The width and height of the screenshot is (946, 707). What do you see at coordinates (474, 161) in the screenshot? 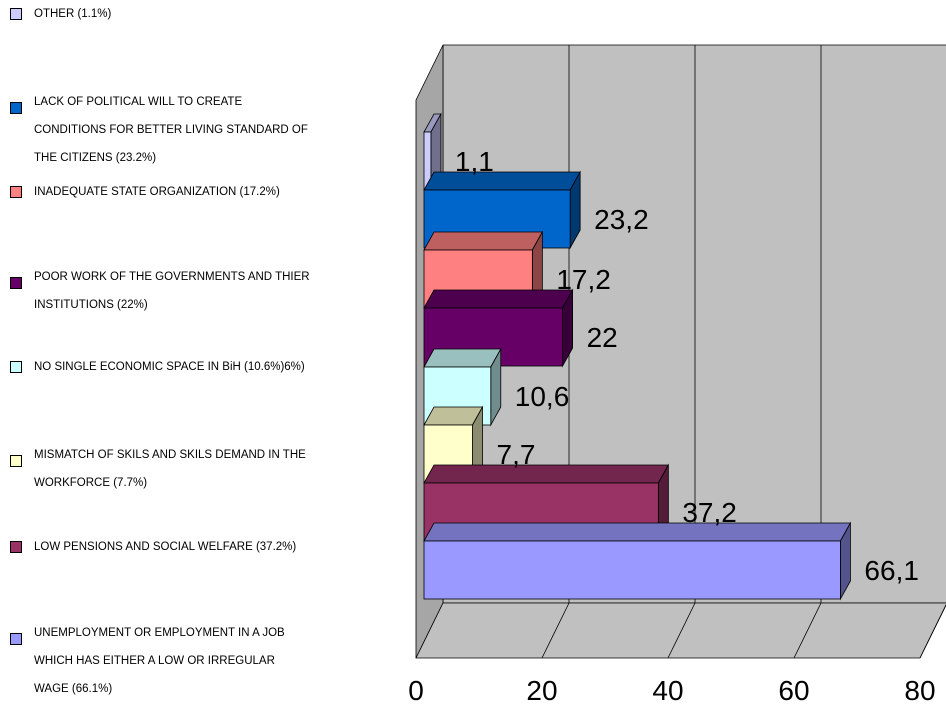
I see `bar-value-label: 1,1` at bounding box center [474, 161].